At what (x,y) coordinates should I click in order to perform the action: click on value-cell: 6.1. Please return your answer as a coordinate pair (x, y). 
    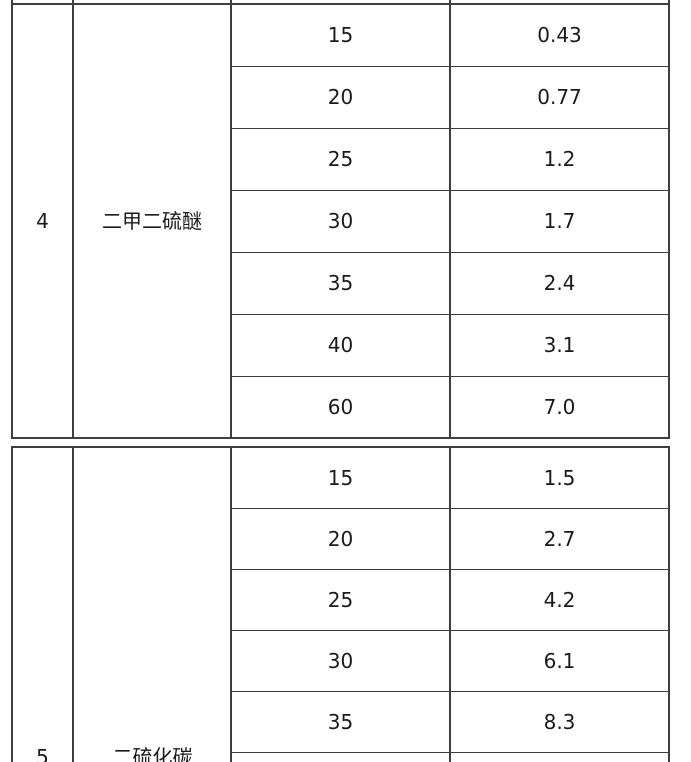
    Looking at the image, I should click on (559, 660).